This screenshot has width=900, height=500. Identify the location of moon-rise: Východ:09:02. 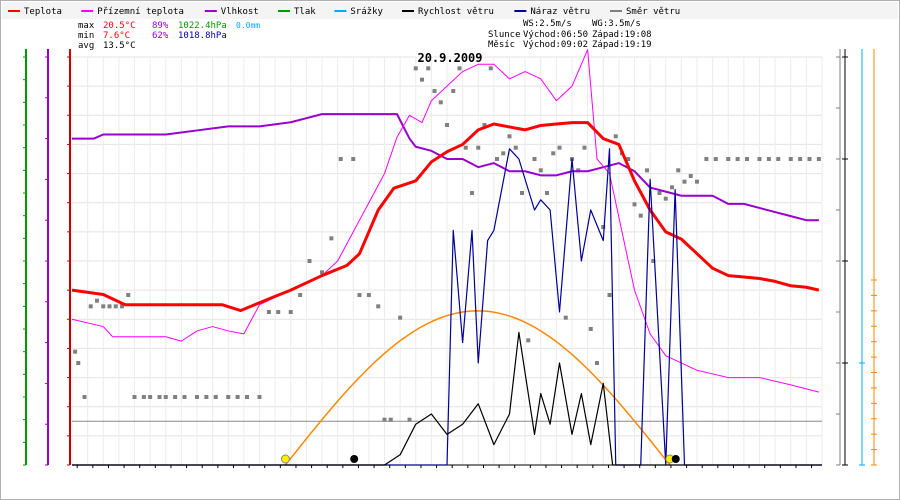
(555, 45).